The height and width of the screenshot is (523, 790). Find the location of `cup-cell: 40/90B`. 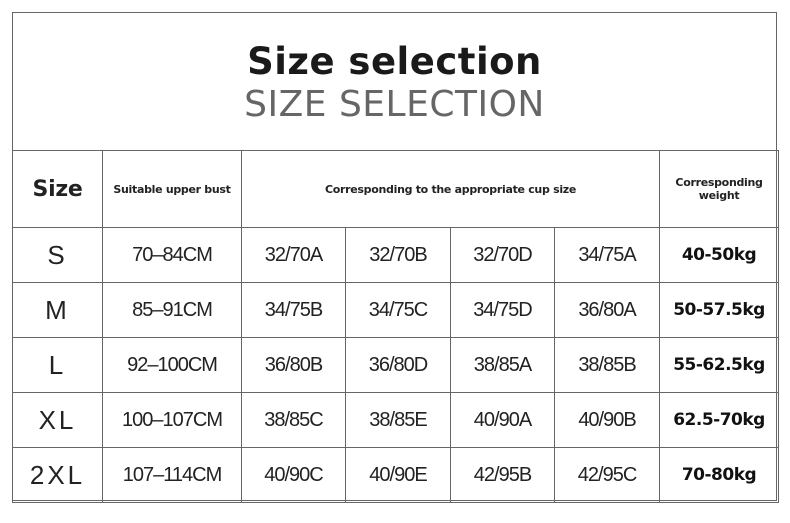

cup-cell: 40/90B is located at coordinates (607, 420).